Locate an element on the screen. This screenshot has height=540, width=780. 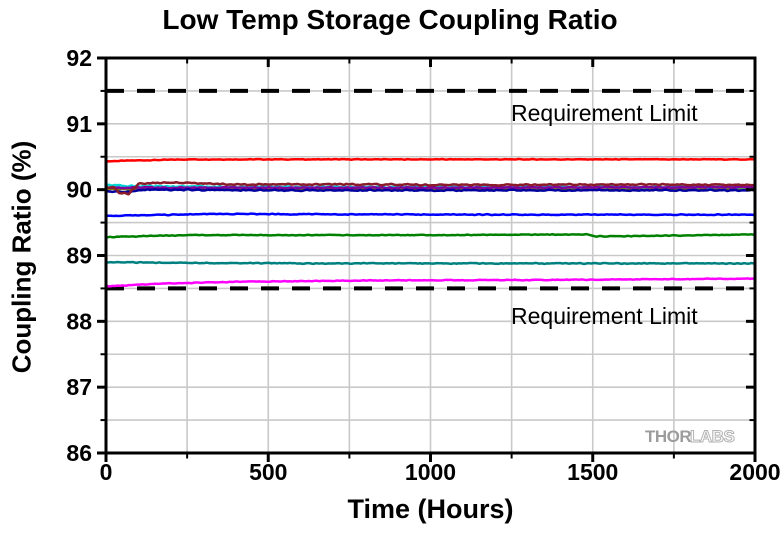
series-magenta-line is located at coordinates (430, 282).